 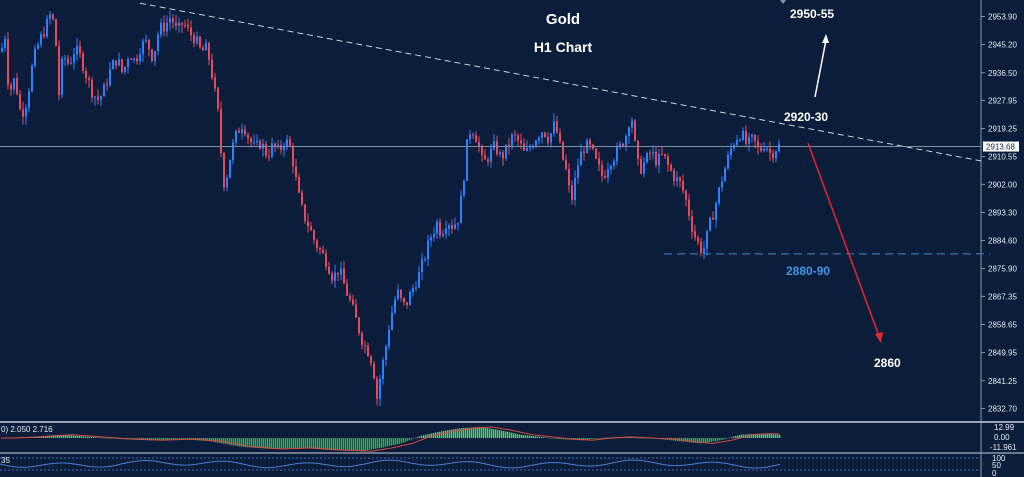 What do you see at coordinates (503, 465) in the screenshot?
I see `rsi-panel: 35 100 50 0` at bounding box center [503, 465].